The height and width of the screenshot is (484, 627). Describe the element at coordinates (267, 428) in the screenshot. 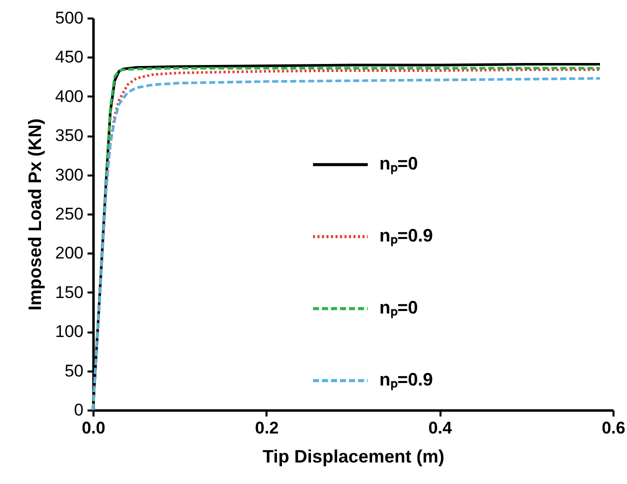

I see `x-tick-label: 0.2` at that location.